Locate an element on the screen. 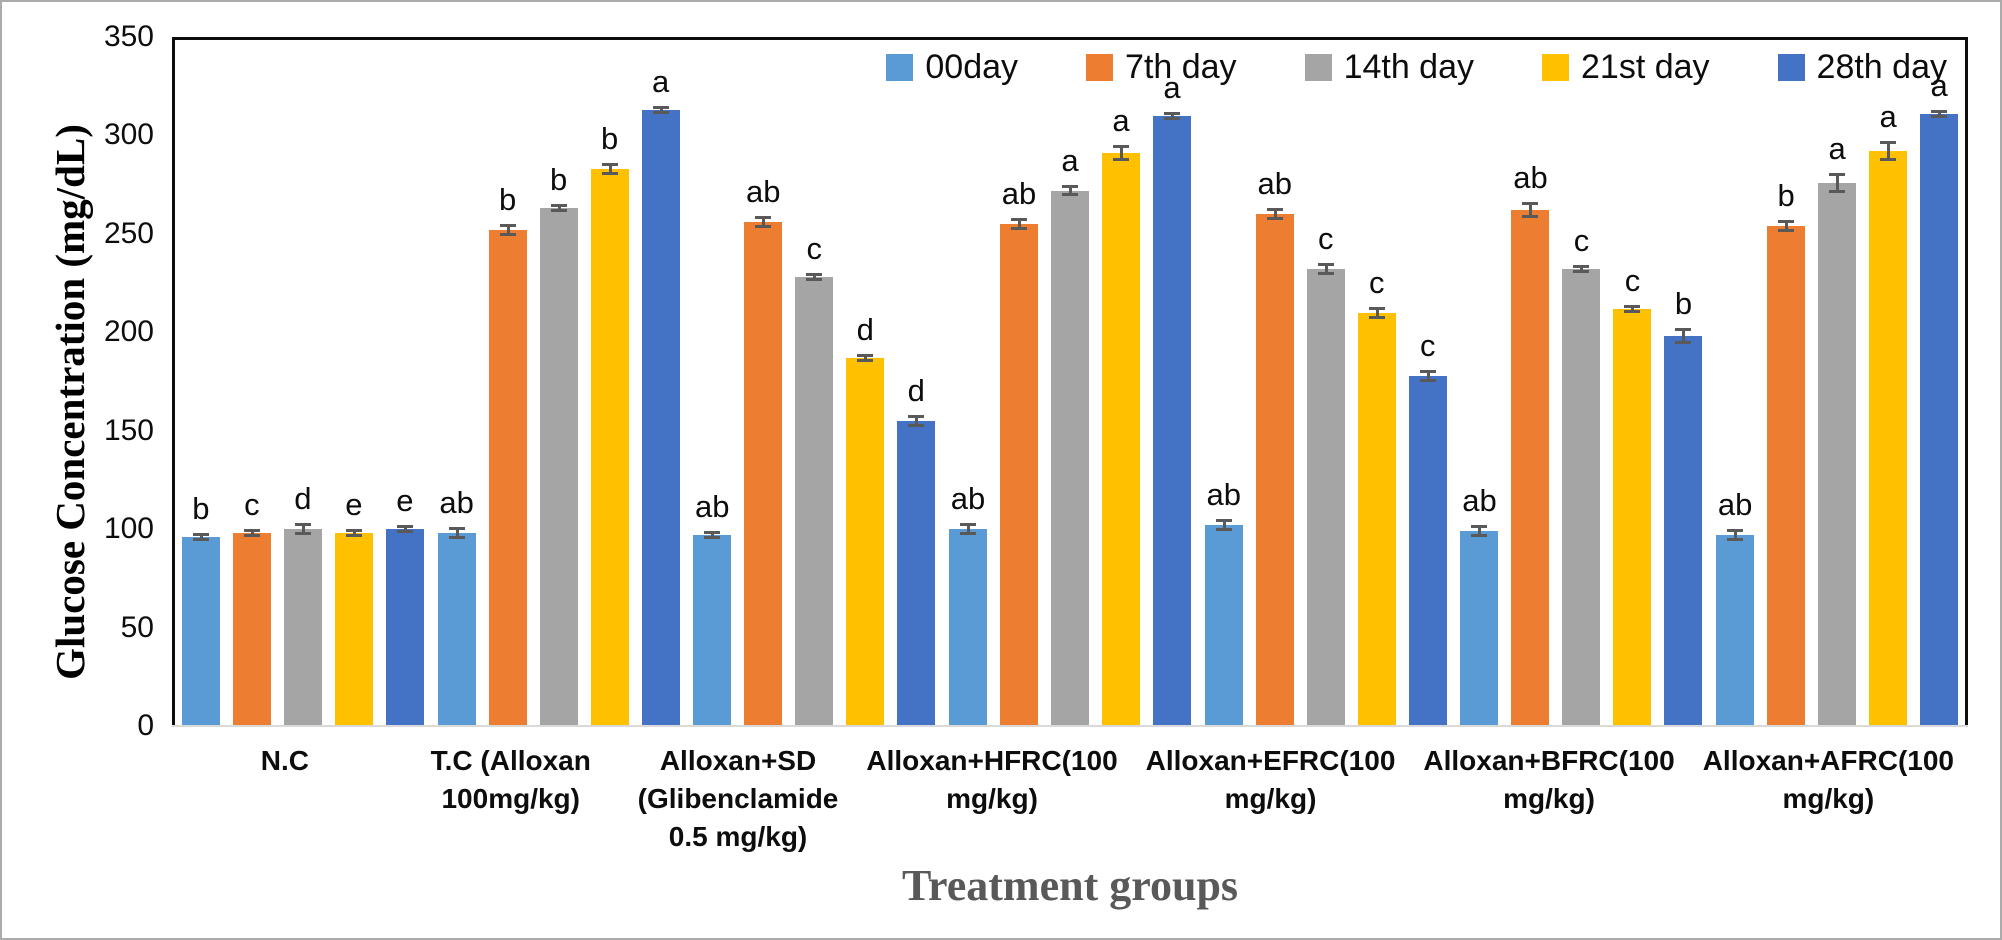 The width and height of the screenshot is (2002, 940). x-tick-label: Alloxan+HFRC(100 mg/kg) is located at coordinates (992, 779).